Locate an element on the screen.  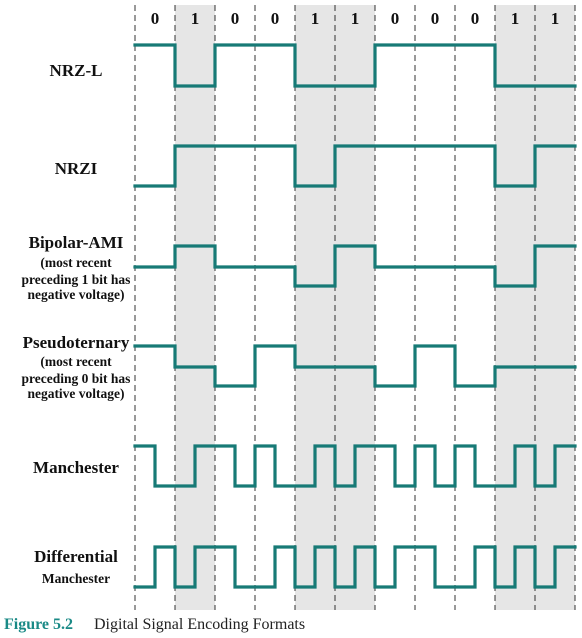
nrzi-waveform is located at coordinates (355, 166).